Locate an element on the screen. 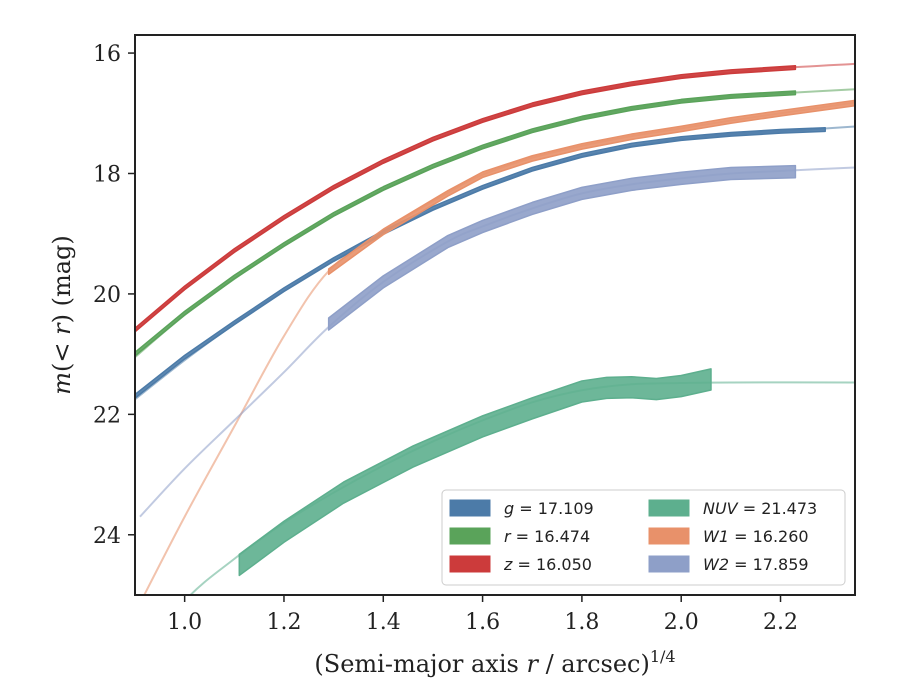  y-tick-label: 16 is located at coordinates (107, 54).